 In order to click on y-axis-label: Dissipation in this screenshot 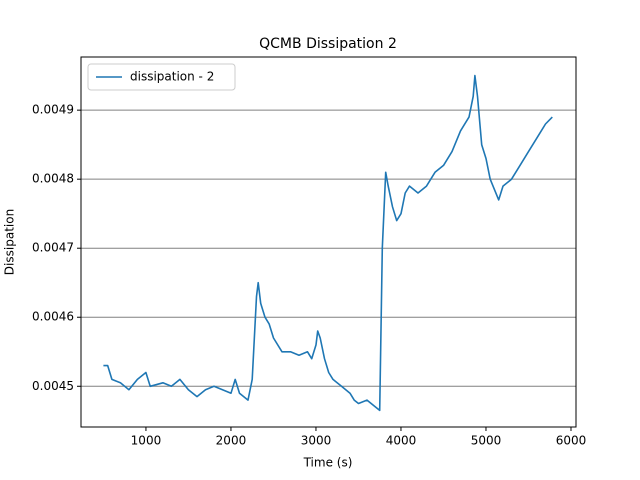, I will do `click(10, 242)`.